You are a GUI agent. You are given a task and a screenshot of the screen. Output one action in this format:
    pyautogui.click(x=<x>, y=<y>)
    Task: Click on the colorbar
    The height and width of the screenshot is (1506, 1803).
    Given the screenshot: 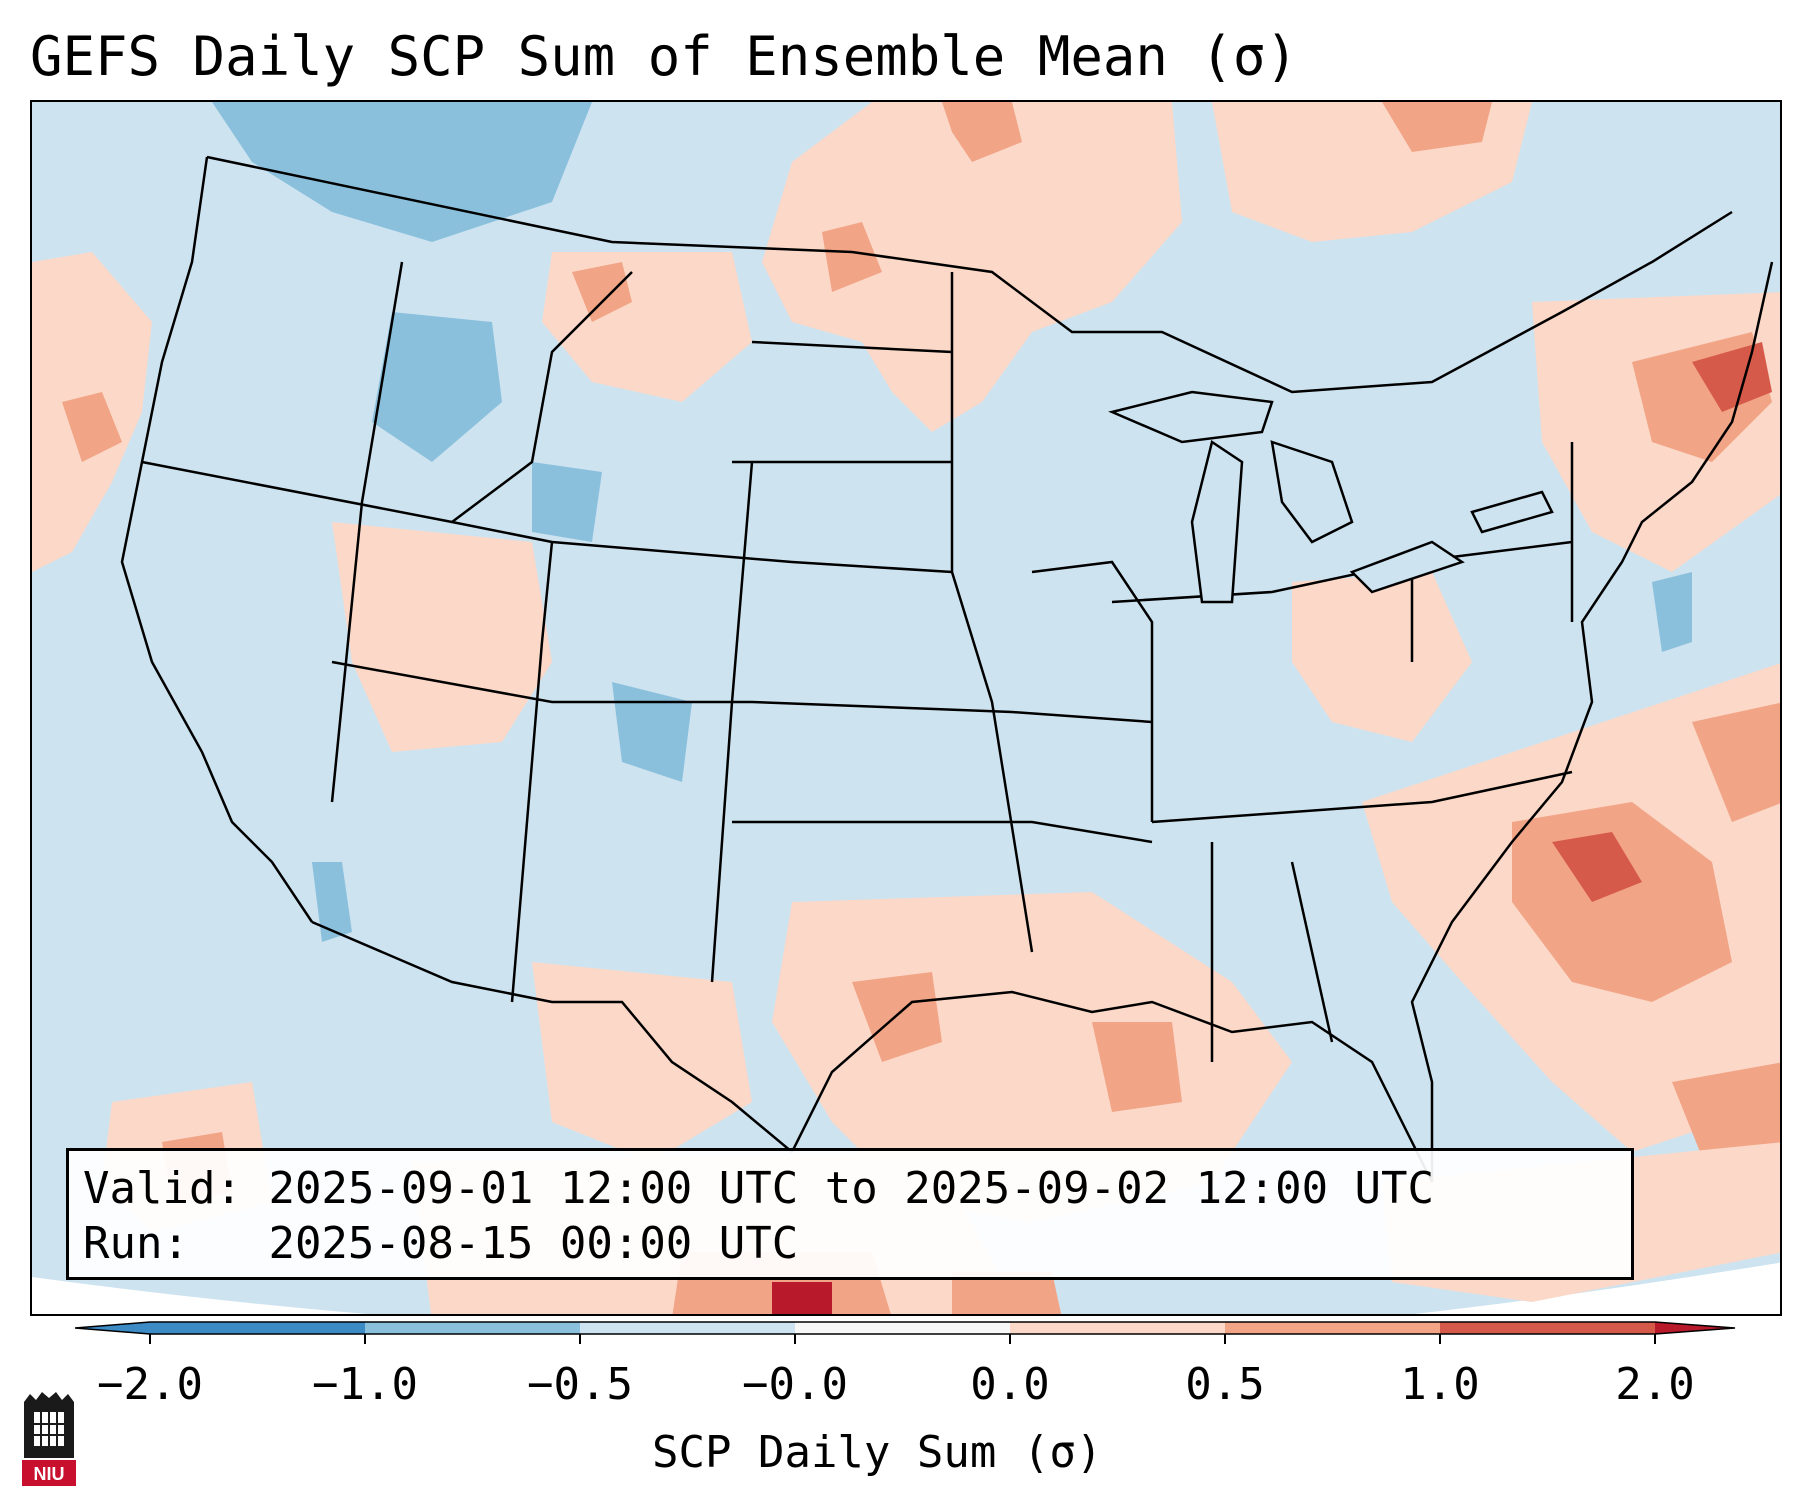 What is the action you would take?
    pyautogui.click(x=905, y=1332)
    